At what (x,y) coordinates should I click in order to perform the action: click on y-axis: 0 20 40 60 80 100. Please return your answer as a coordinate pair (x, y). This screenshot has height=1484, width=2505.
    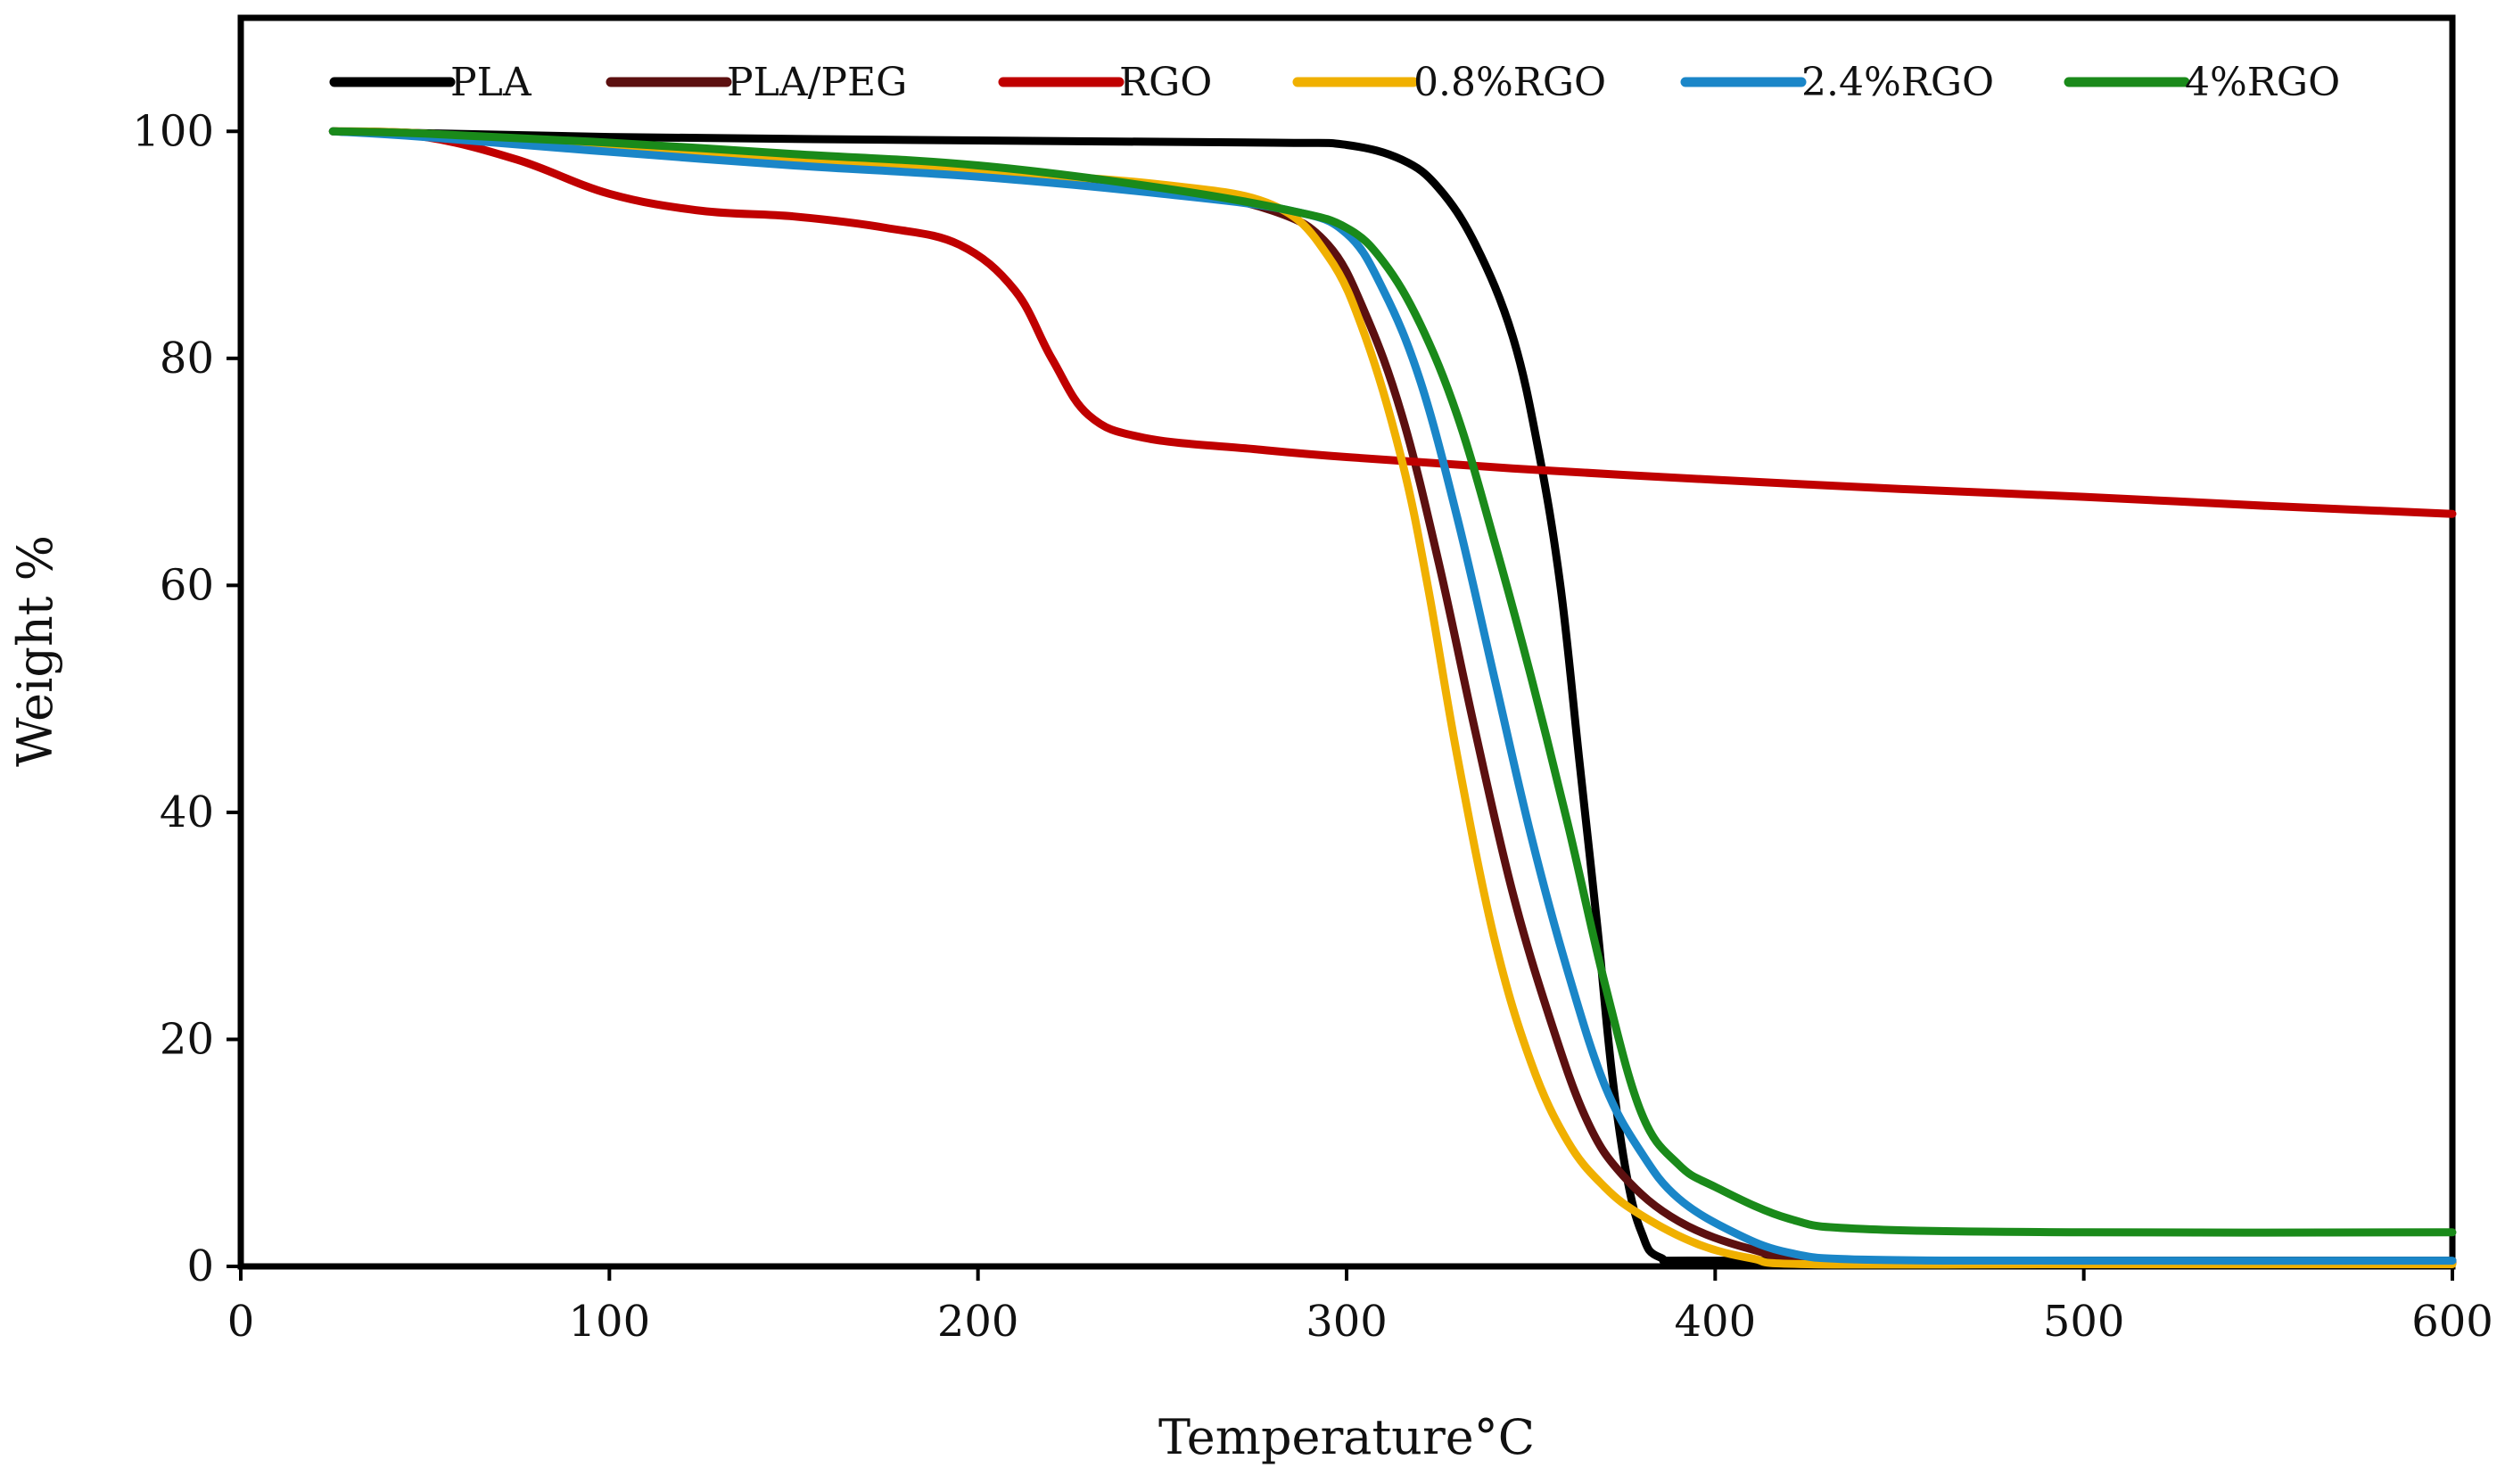
    Looking at the image, I should click on (187, 698).